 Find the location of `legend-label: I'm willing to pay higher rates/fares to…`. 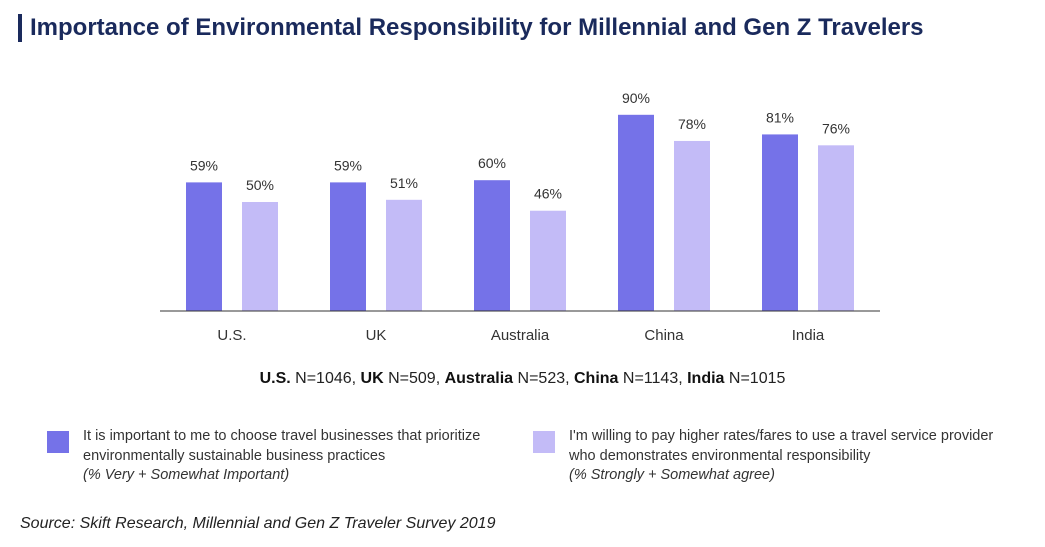

legend-label: I'm willing to pay higher rates/fares to… is located at coordinates (781, 446).